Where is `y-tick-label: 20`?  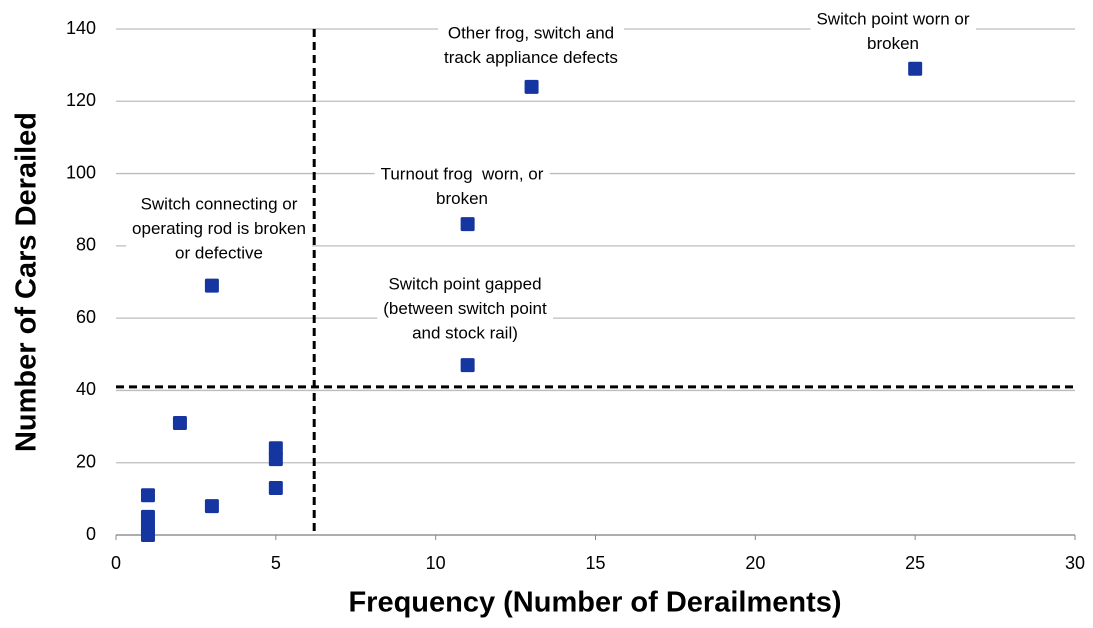 y-tick-label: 20 is located at coordinates (86, 461).